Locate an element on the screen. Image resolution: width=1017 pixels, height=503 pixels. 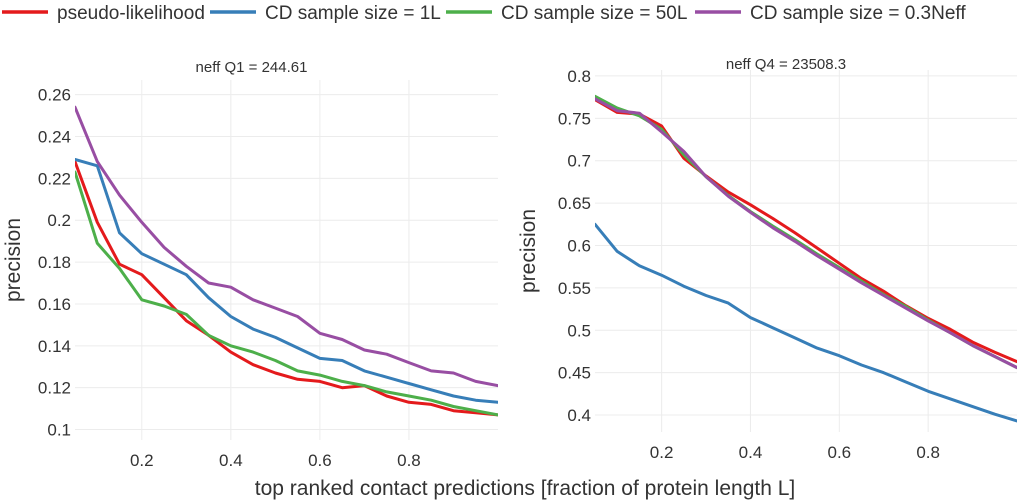
y-tick-label: 0.14 is located at coordinates (54, 346).